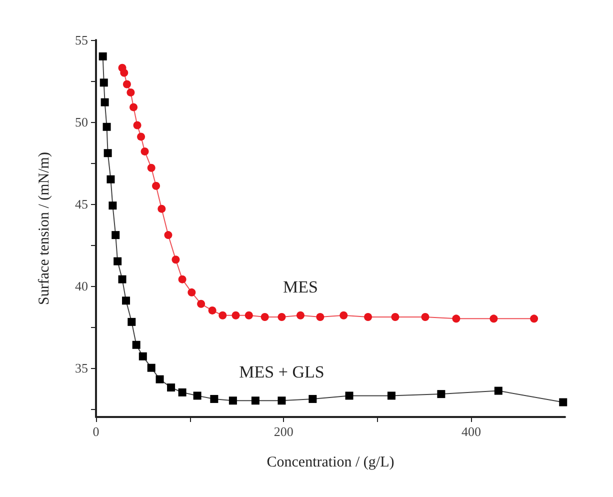 The height and width of the screenshot is (497, 613). Describe the element at coordinates (471, 431) in the screenshot. I see `x-tick-label: 400` at that location.